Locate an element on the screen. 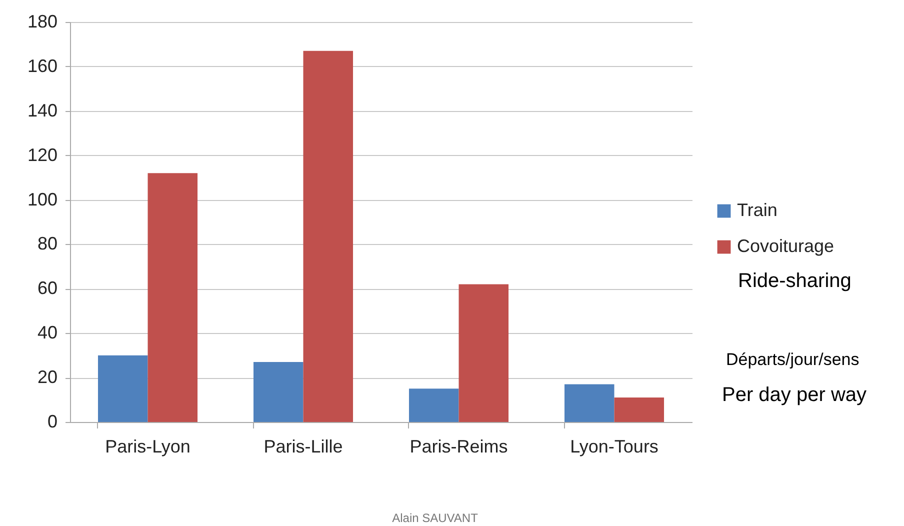 This screenshot has height=526, width=904. text: Départs/jour/sens is located at coordinates (793, 359).